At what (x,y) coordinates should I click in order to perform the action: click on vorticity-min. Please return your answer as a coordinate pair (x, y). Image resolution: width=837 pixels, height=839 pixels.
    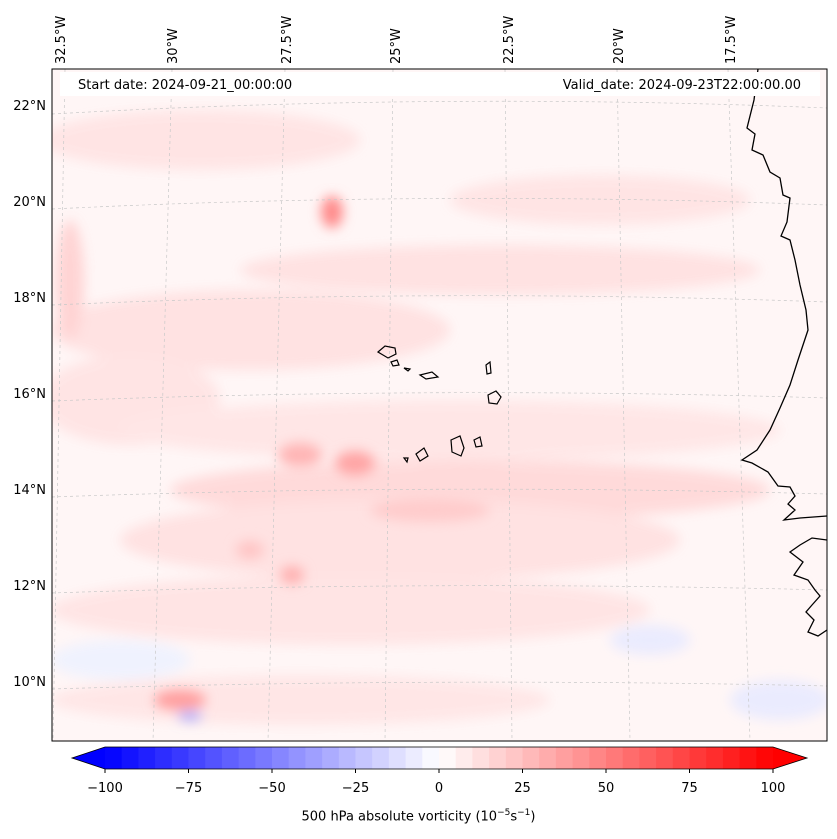
    Looking at the image, I should click on (190, 716).